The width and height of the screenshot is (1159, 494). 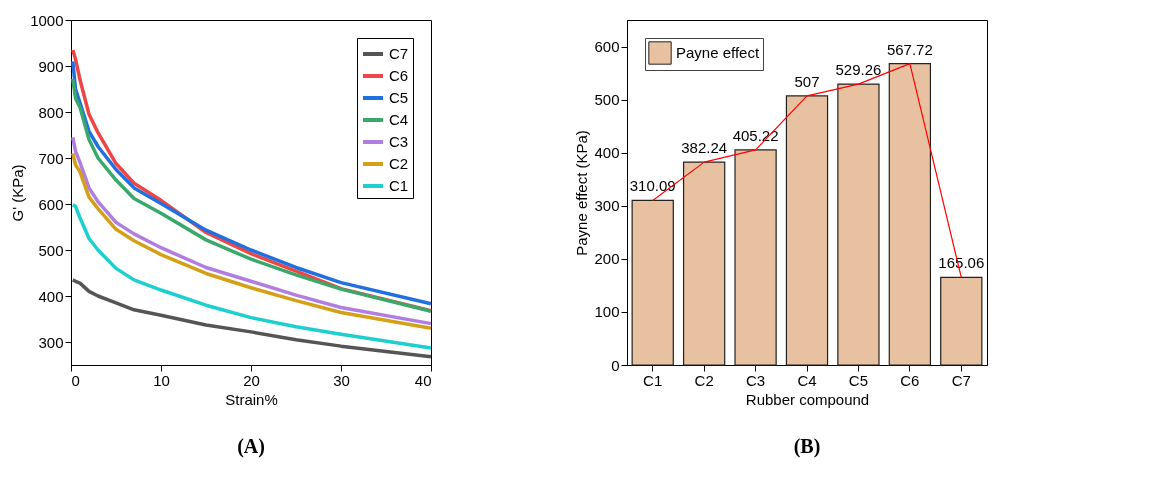 I want to click on x-axis-title: Rubber compound, so click(x=807, y=399).